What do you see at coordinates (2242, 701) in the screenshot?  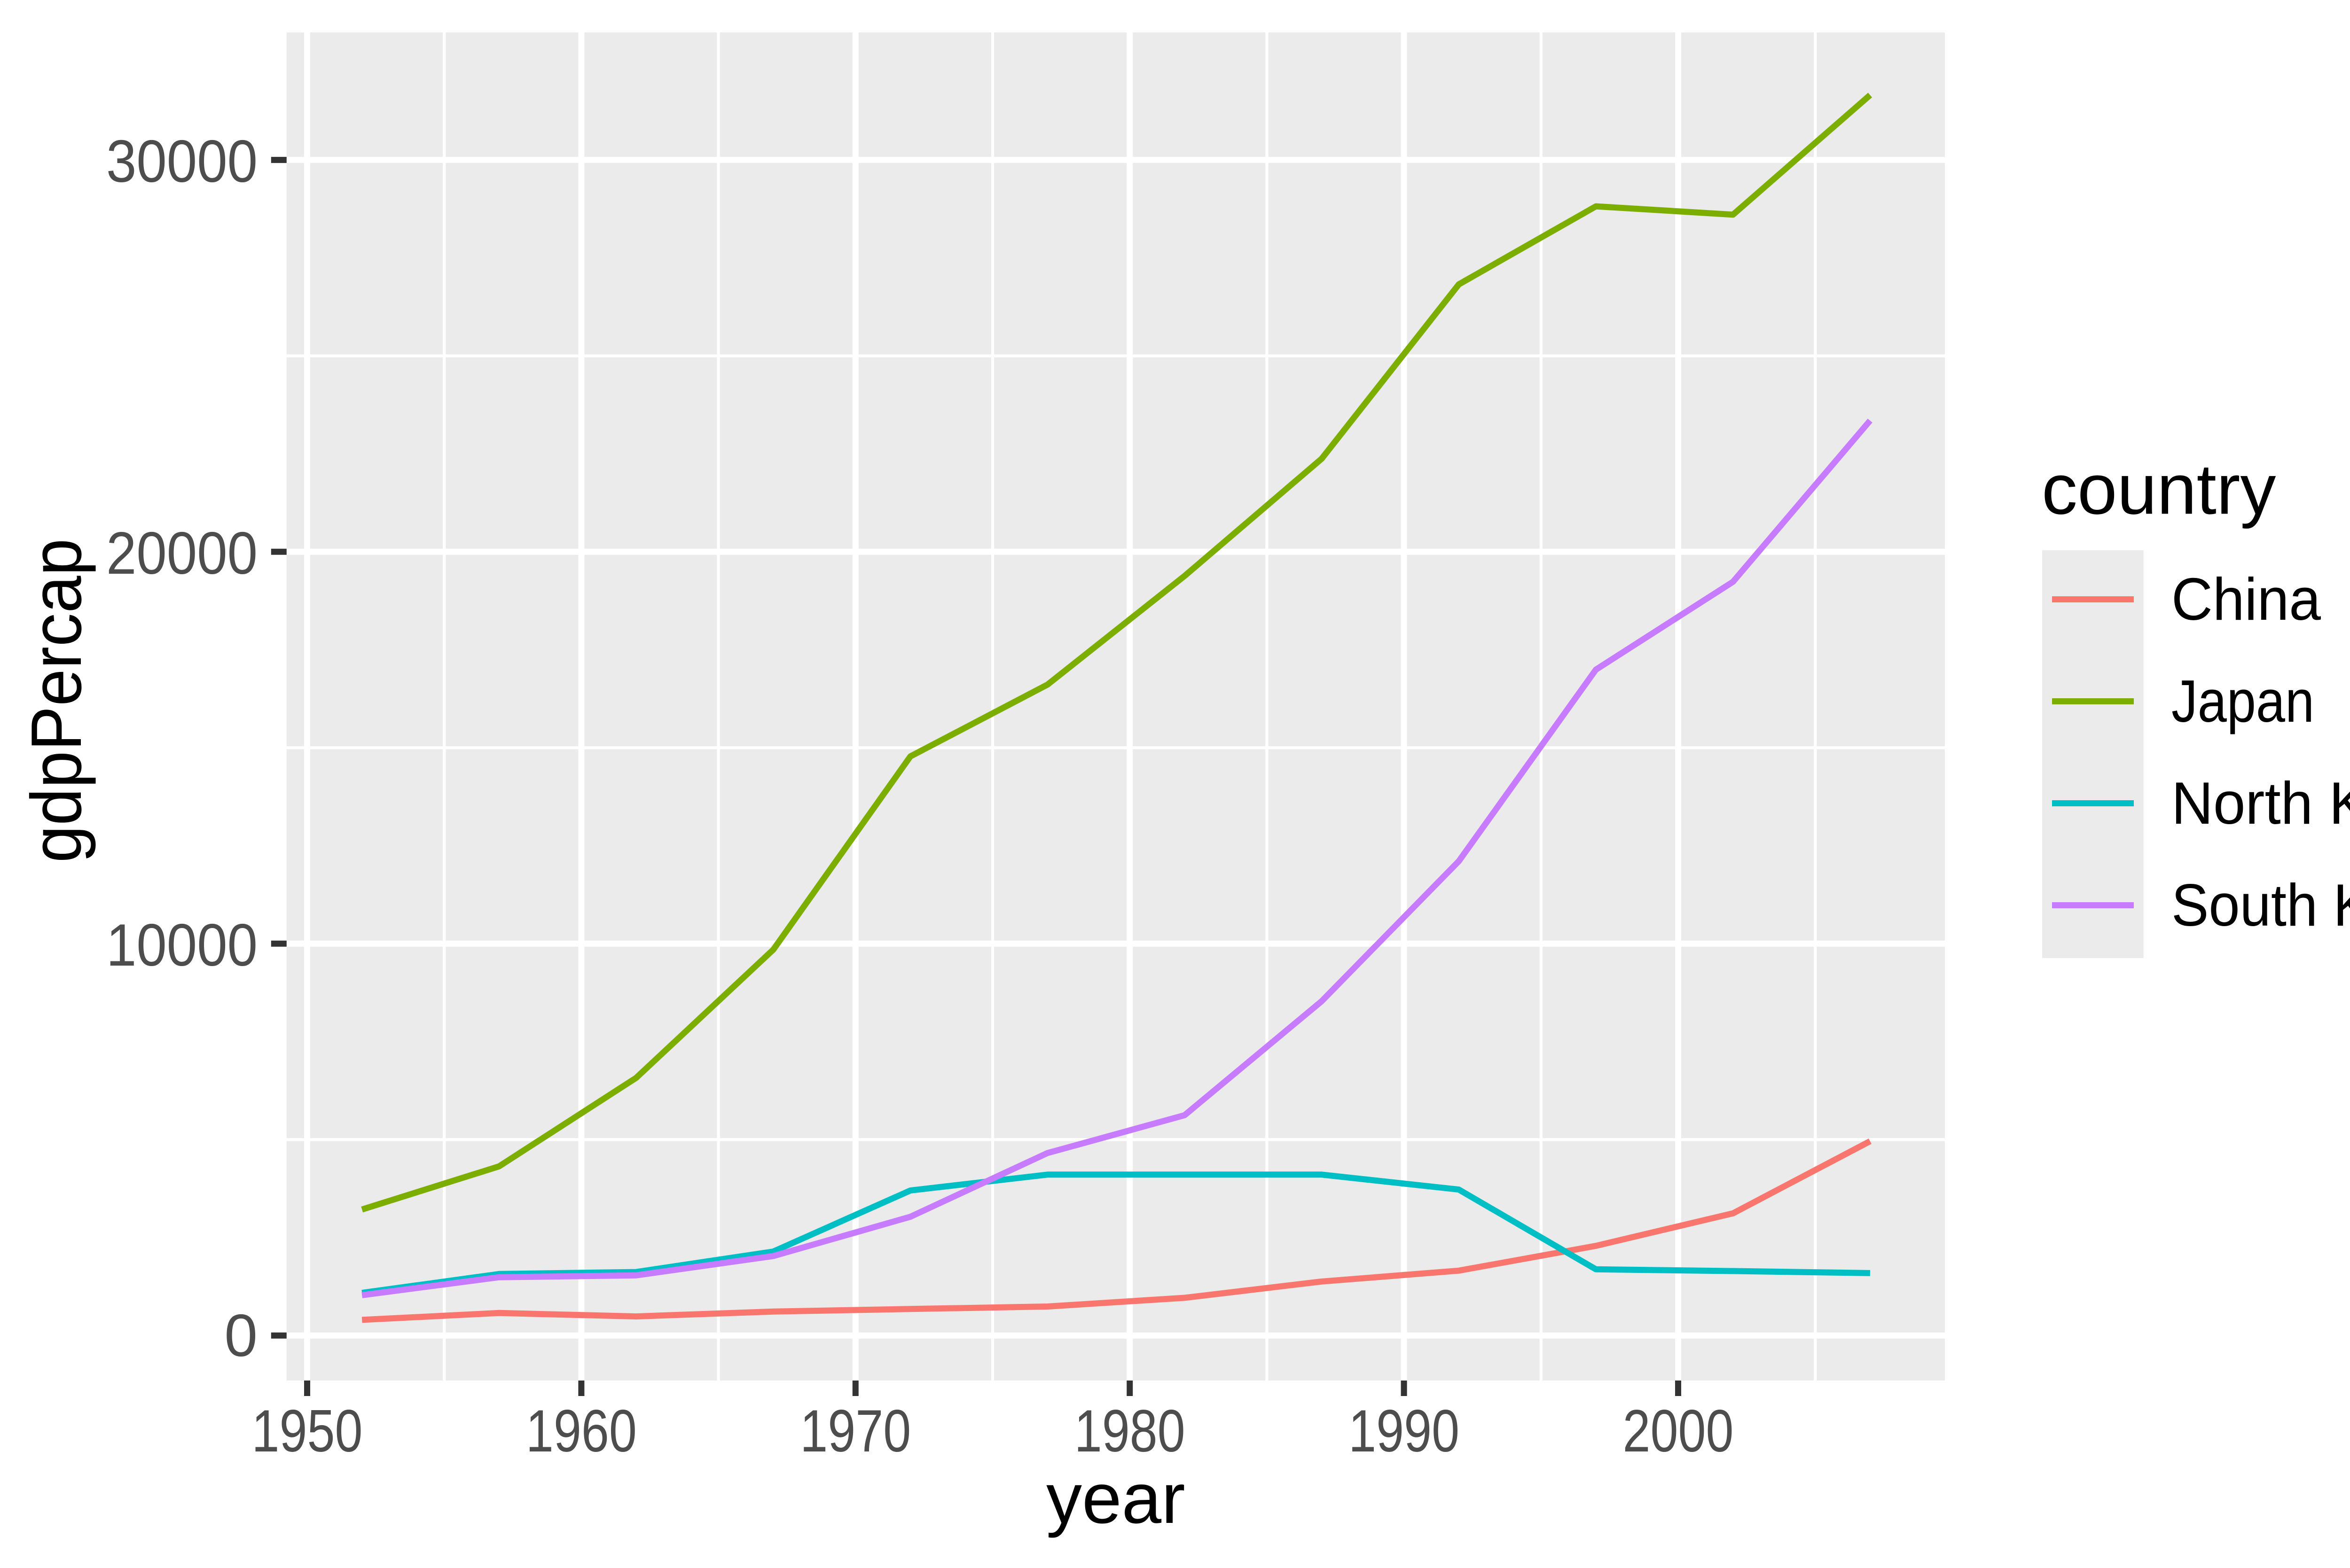 I see `svg-text: Japan` at bounding box center [2242, 701].